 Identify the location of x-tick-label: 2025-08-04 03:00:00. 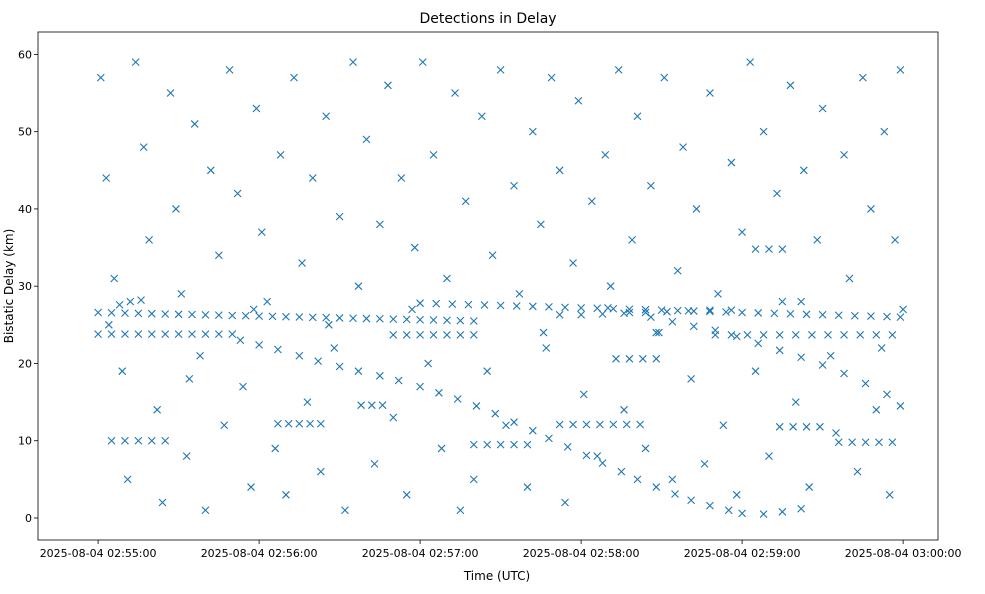
(903, 553).